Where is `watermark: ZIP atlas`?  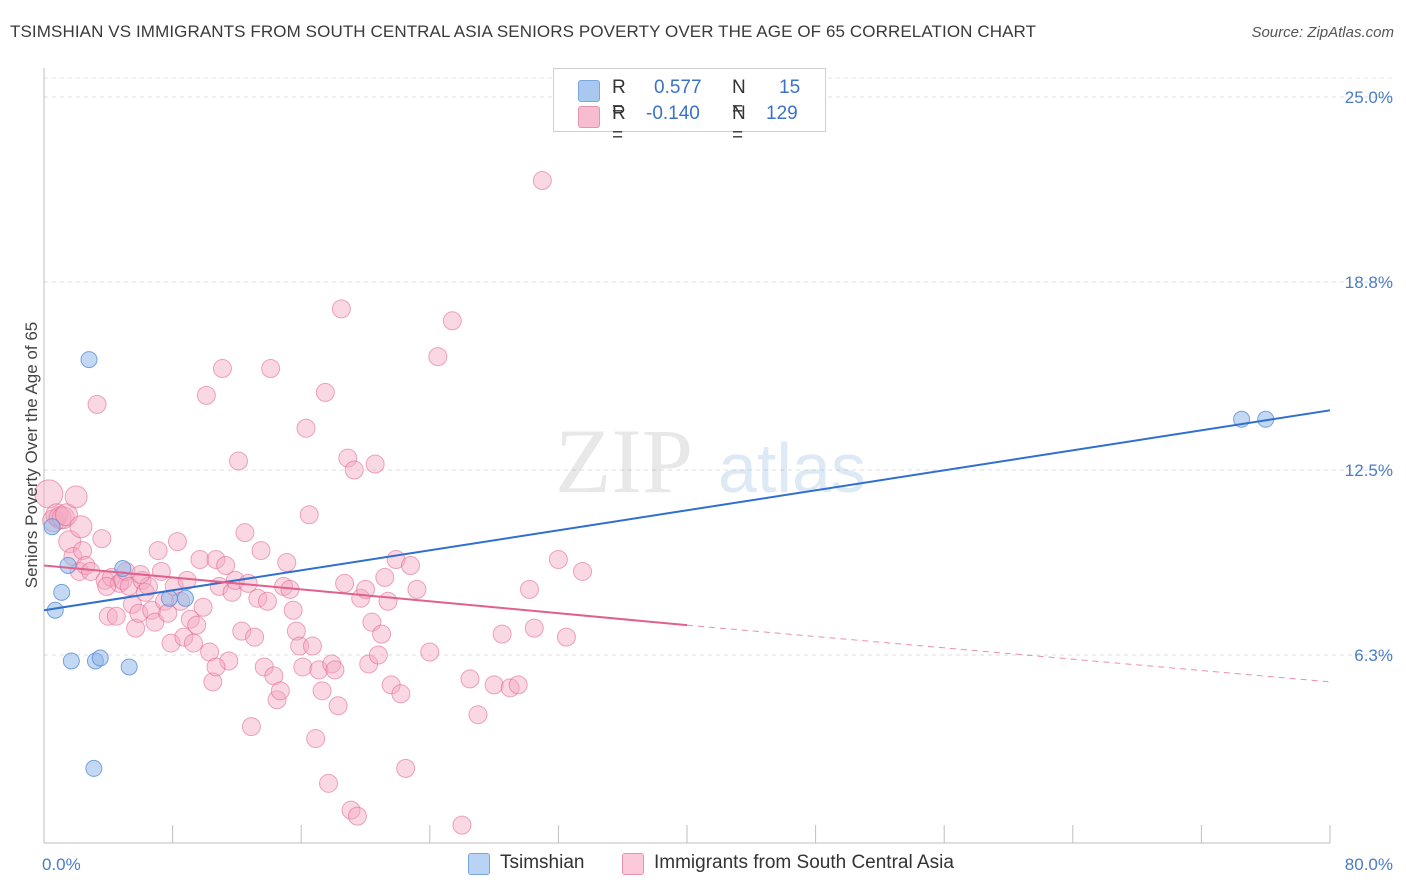 watermark: ZIP atlas is located at coordinates (710, 461).